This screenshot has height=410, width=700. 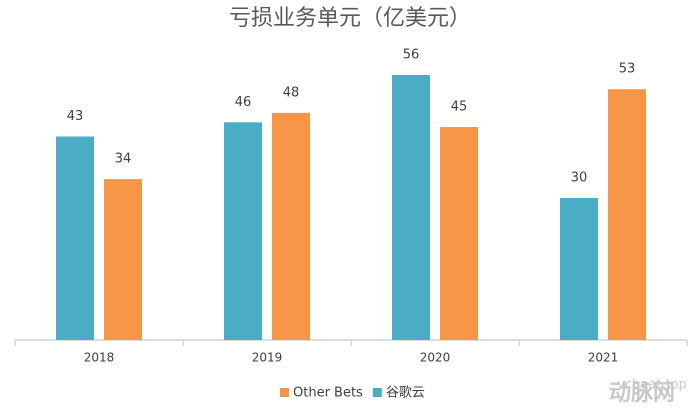 I want to click on value-label: 30, so click(x=579, y=178).